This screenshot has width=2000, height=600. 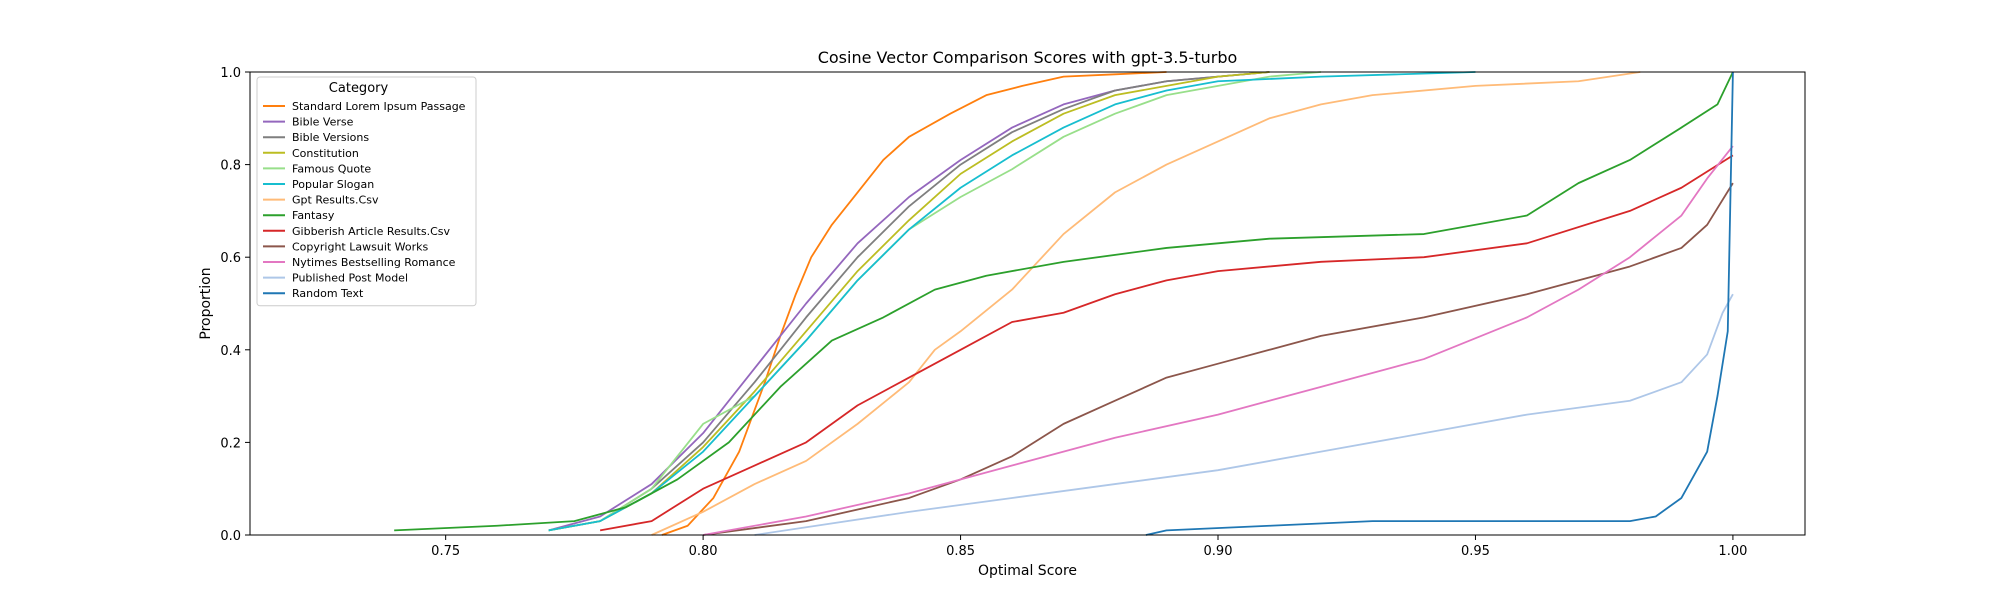 What do you see at coordinates (360, 246) in the screenshot?
I see `legend-label: Copyright Lawsuit Works` at bounding box center [360, 246].